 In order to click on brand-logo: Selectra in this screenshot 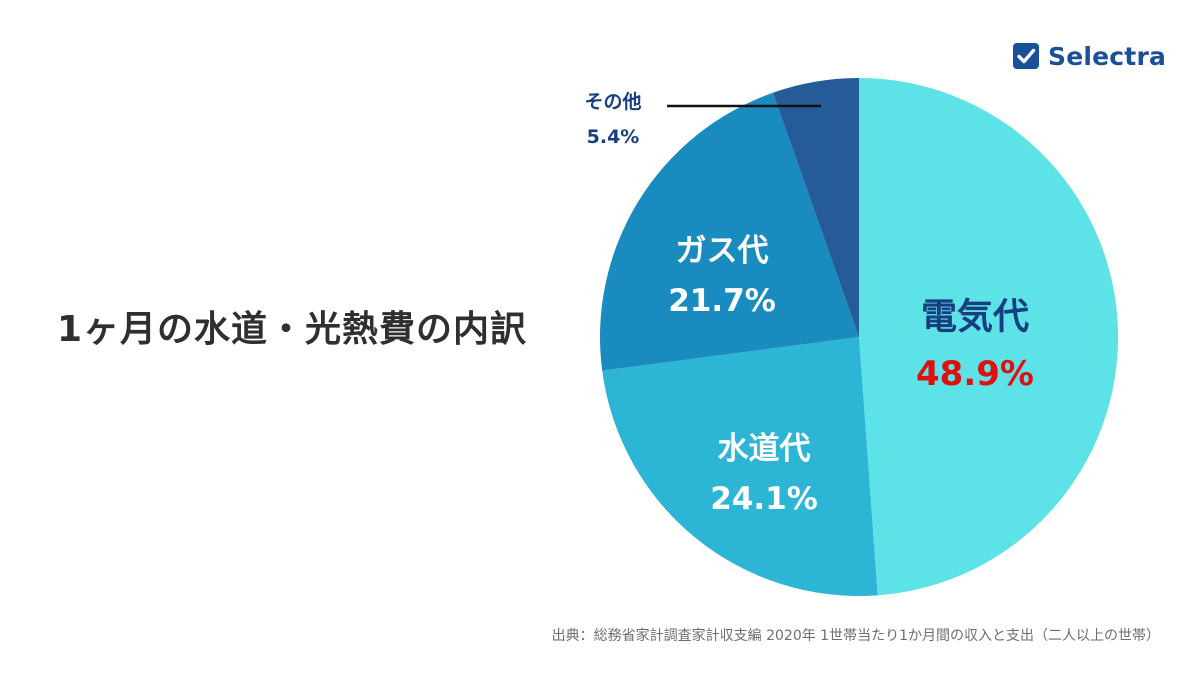, I will do `click(1089, 56)`.